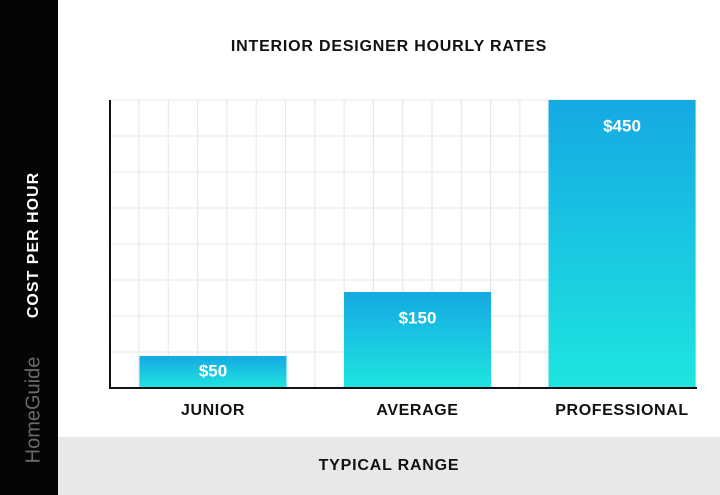 The width and height of the screenshot is (720, 495). What do you see at coordinates (33, 410) in the screenshot?
I see `watermark: HomeGuide` at bounding box center [33, 410].